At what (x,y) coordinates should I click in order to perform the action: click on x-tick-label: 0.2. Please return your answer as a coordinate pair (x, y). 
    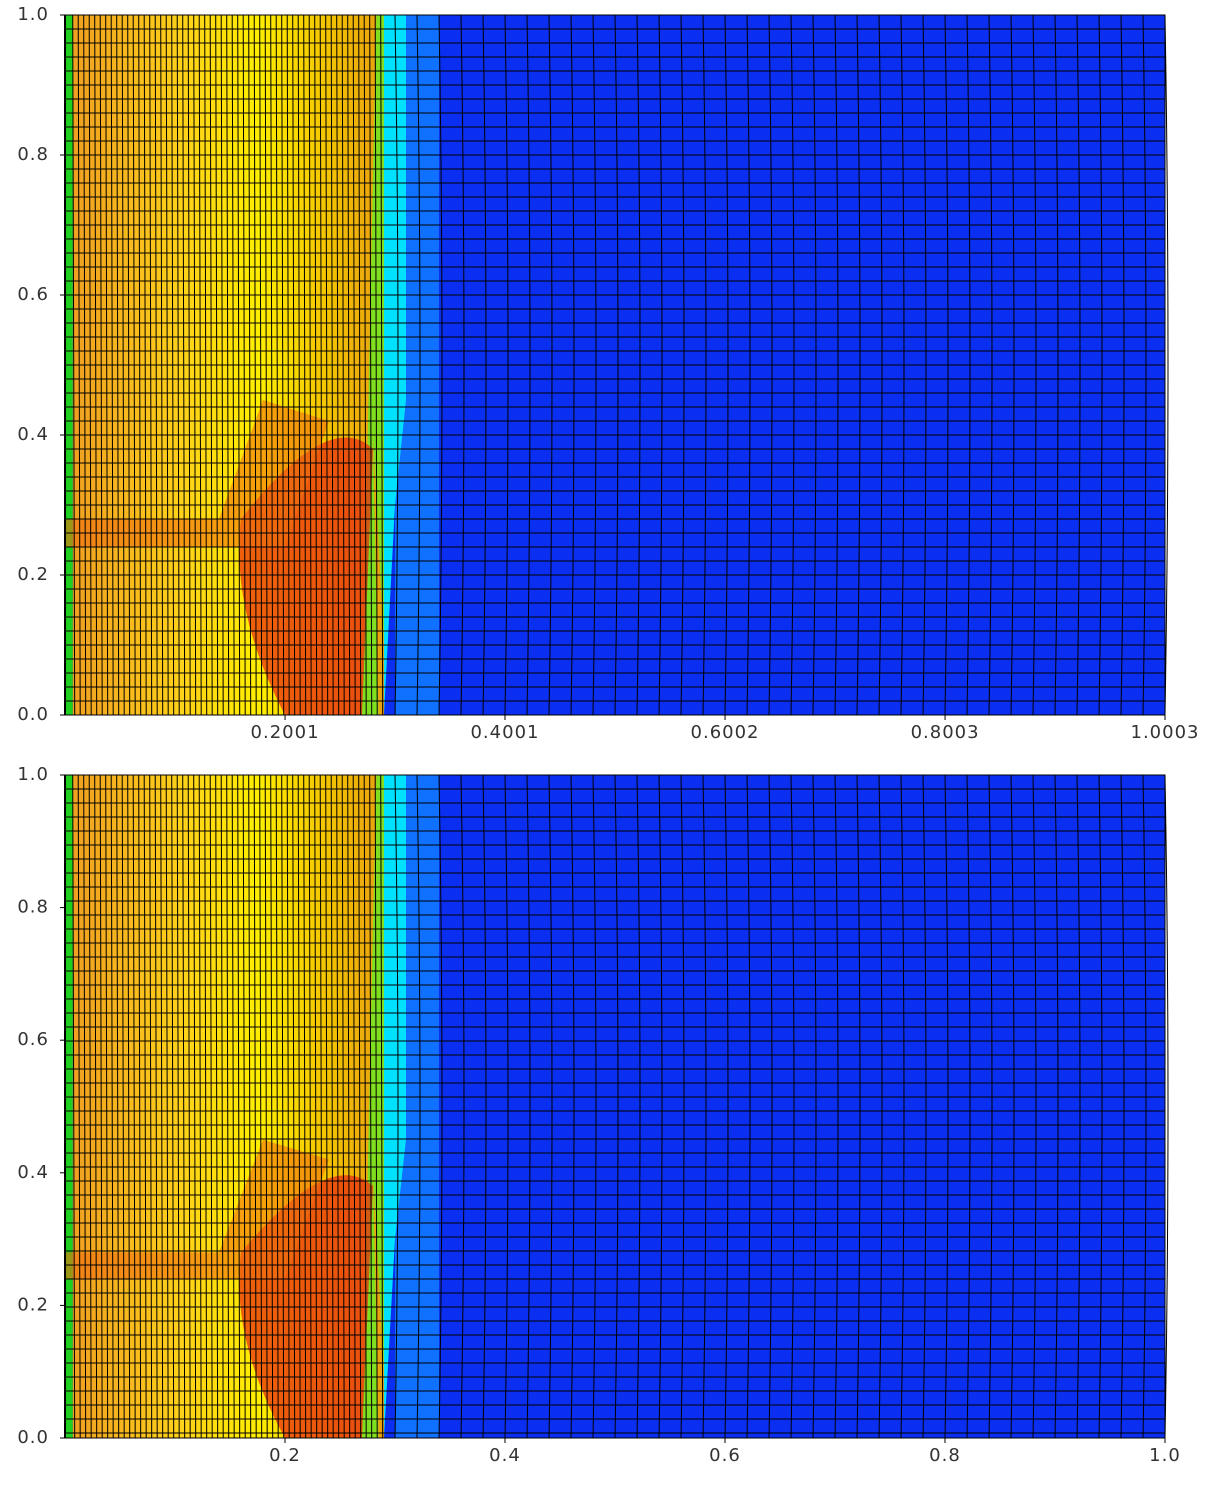
    Looking at the image, I should click on (285, 1455).